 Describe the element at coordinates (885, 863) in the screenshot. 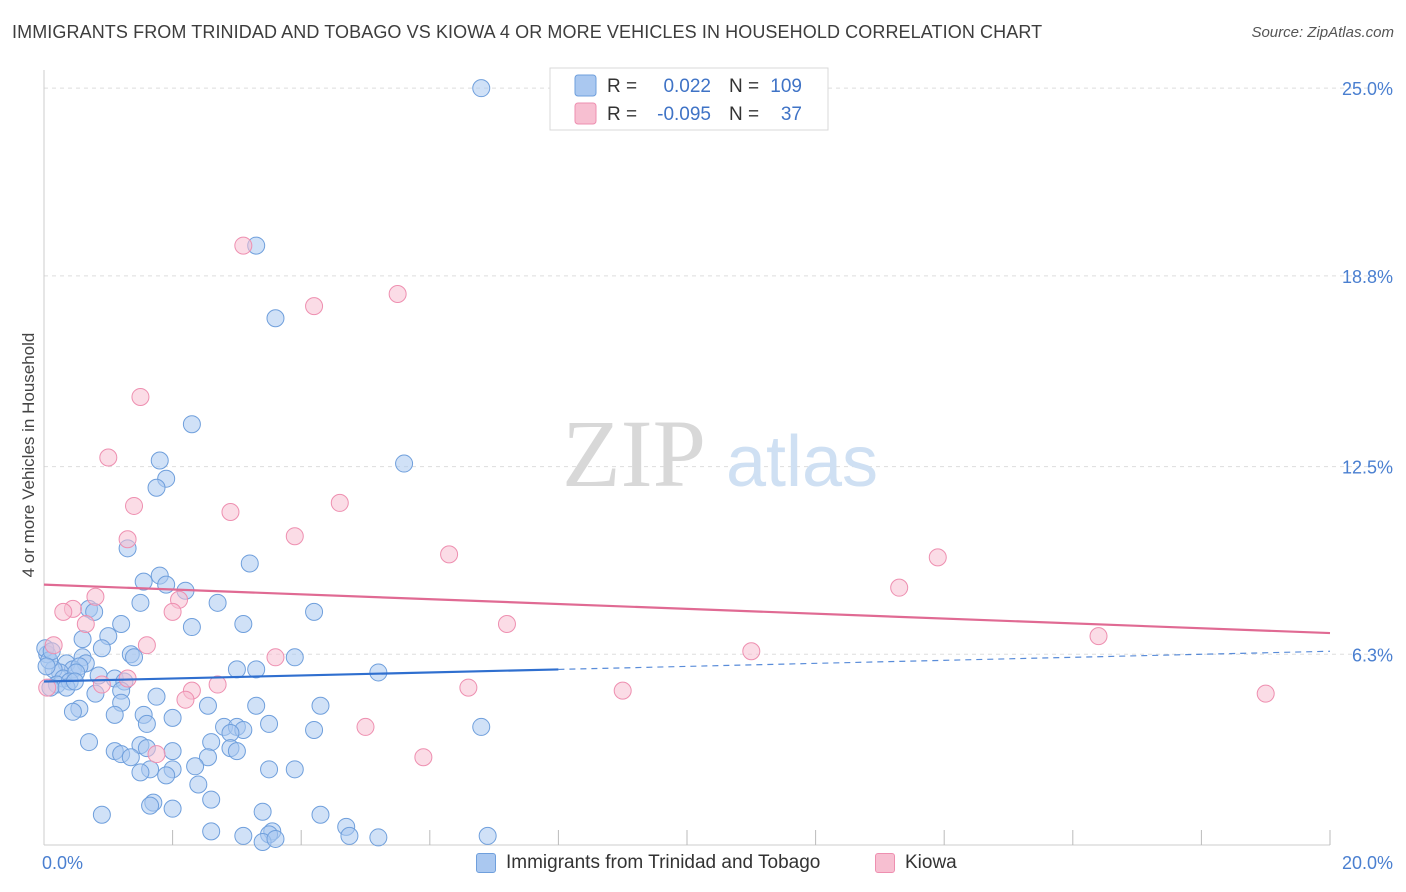

I see `legend-swatch-kiowa` at that location.